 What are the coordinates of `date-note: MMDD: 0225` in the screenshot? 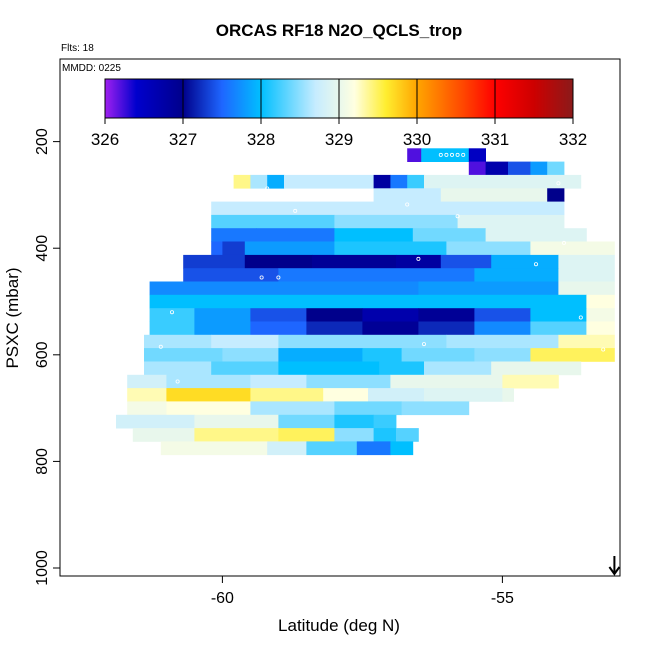 It's located at (91, 68).